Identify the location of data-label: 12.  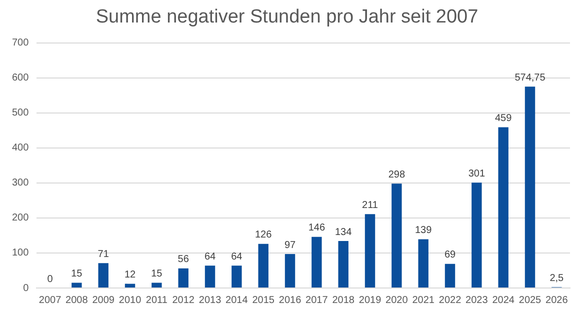
(130, 275).